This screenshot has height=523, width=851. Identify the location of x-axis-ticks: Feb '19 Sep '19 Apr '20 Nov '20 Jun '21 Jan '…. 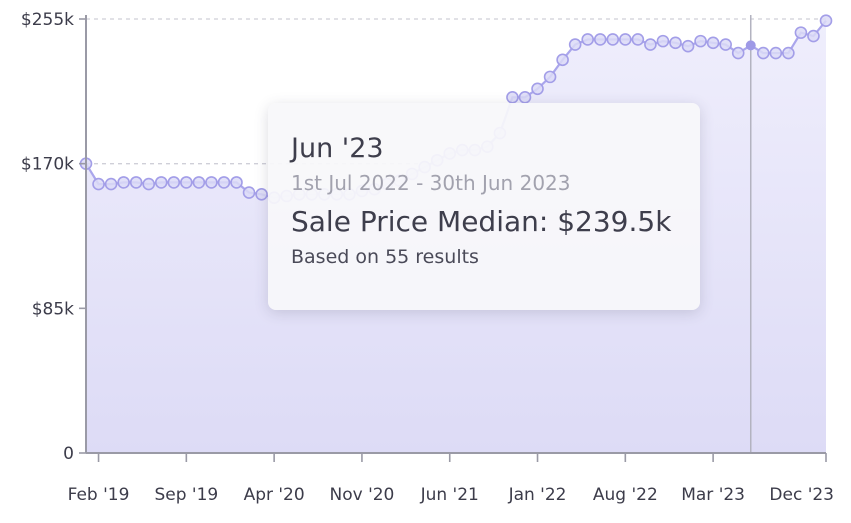
(451, 479).